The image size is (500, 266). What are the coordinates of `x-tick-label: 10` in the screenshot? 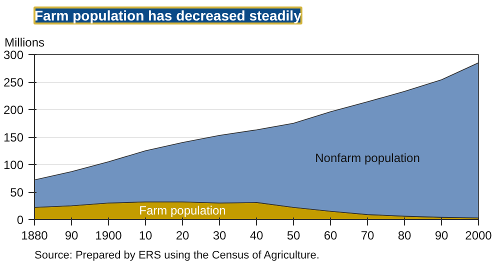 It's located at (145, 235).